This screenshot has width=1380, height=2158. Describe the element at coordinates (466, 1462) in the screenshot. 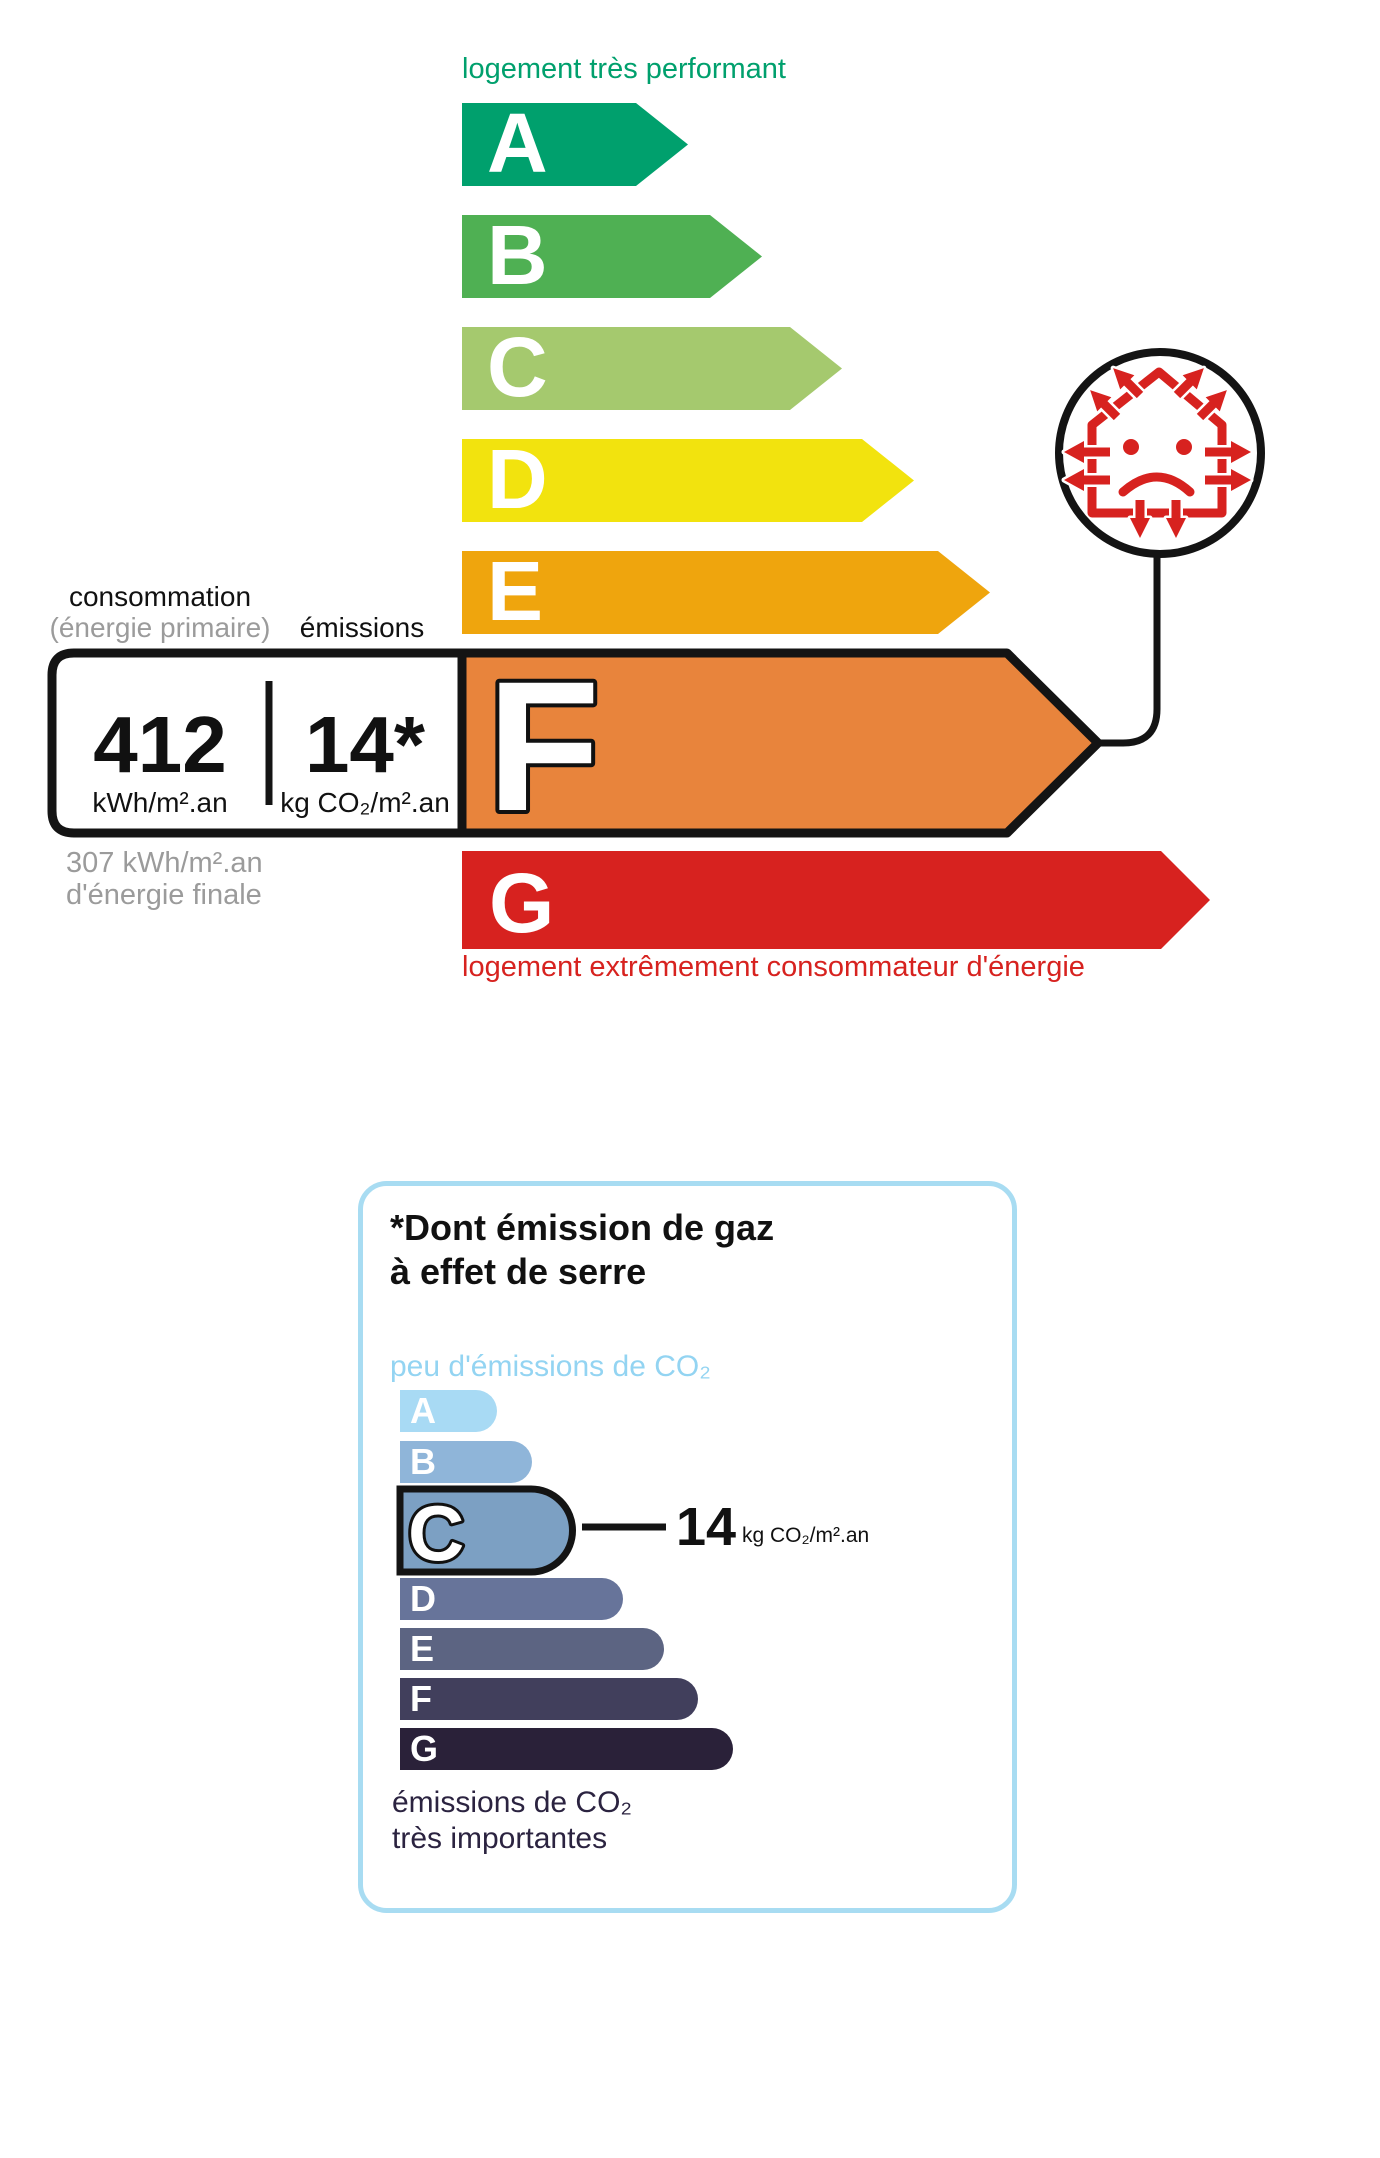

I see `co2-bar-b` at that location.